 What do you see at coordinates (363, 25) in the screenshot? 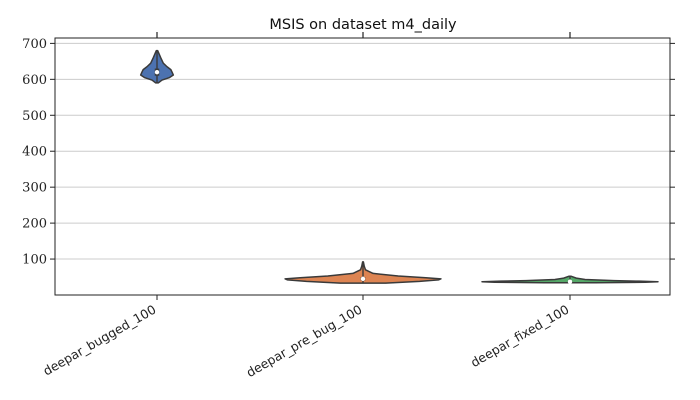
I see `chart-title: MSIS on dataset m4_daily` at bounding box center [363, 25].